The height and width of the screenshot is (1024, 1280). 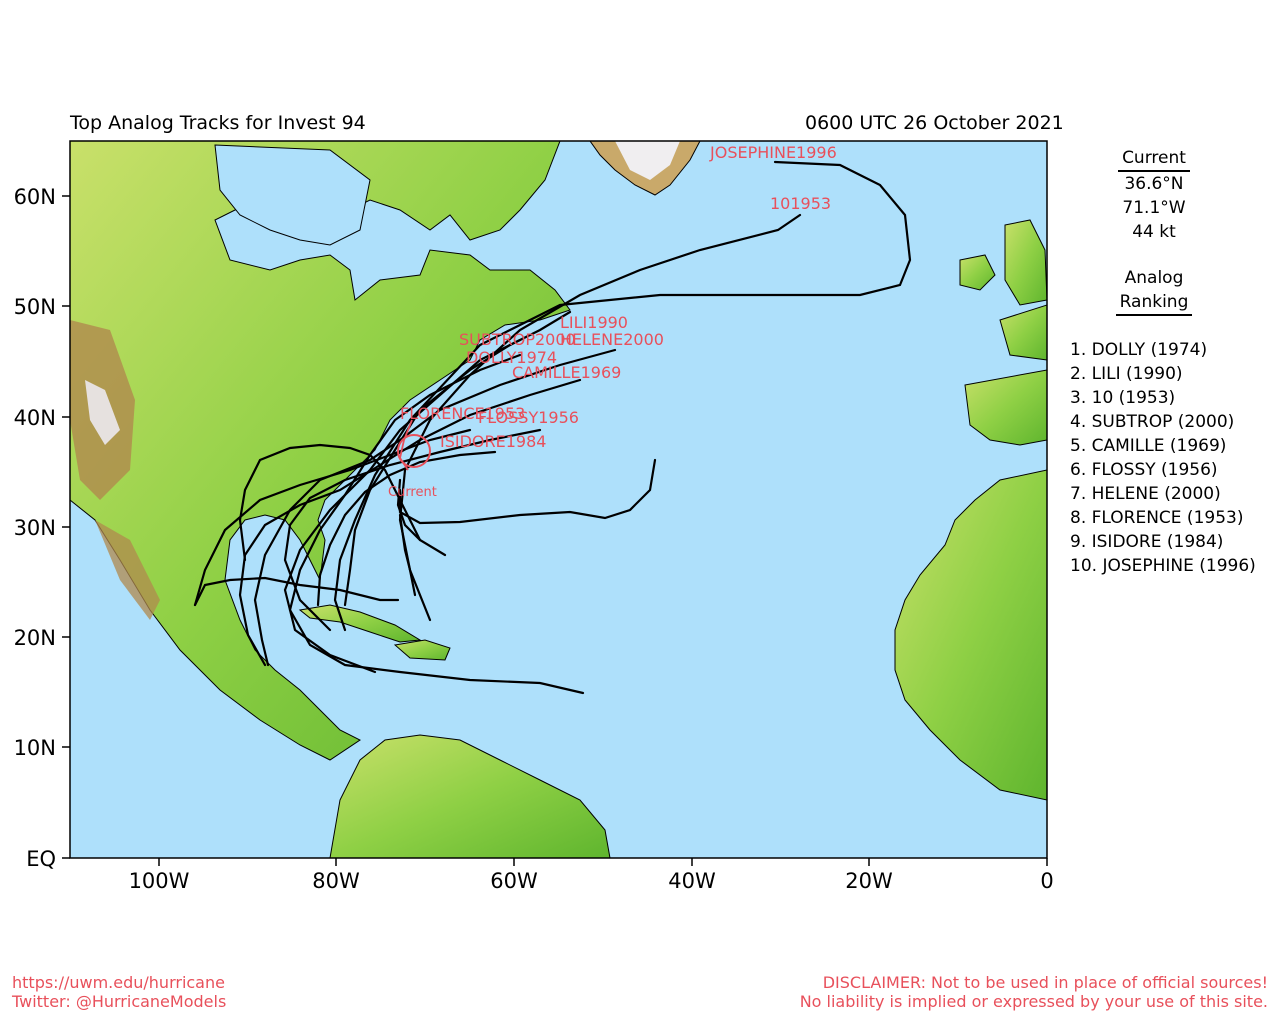 I want to click on track-florence-1953, so click(x=332, y=517).